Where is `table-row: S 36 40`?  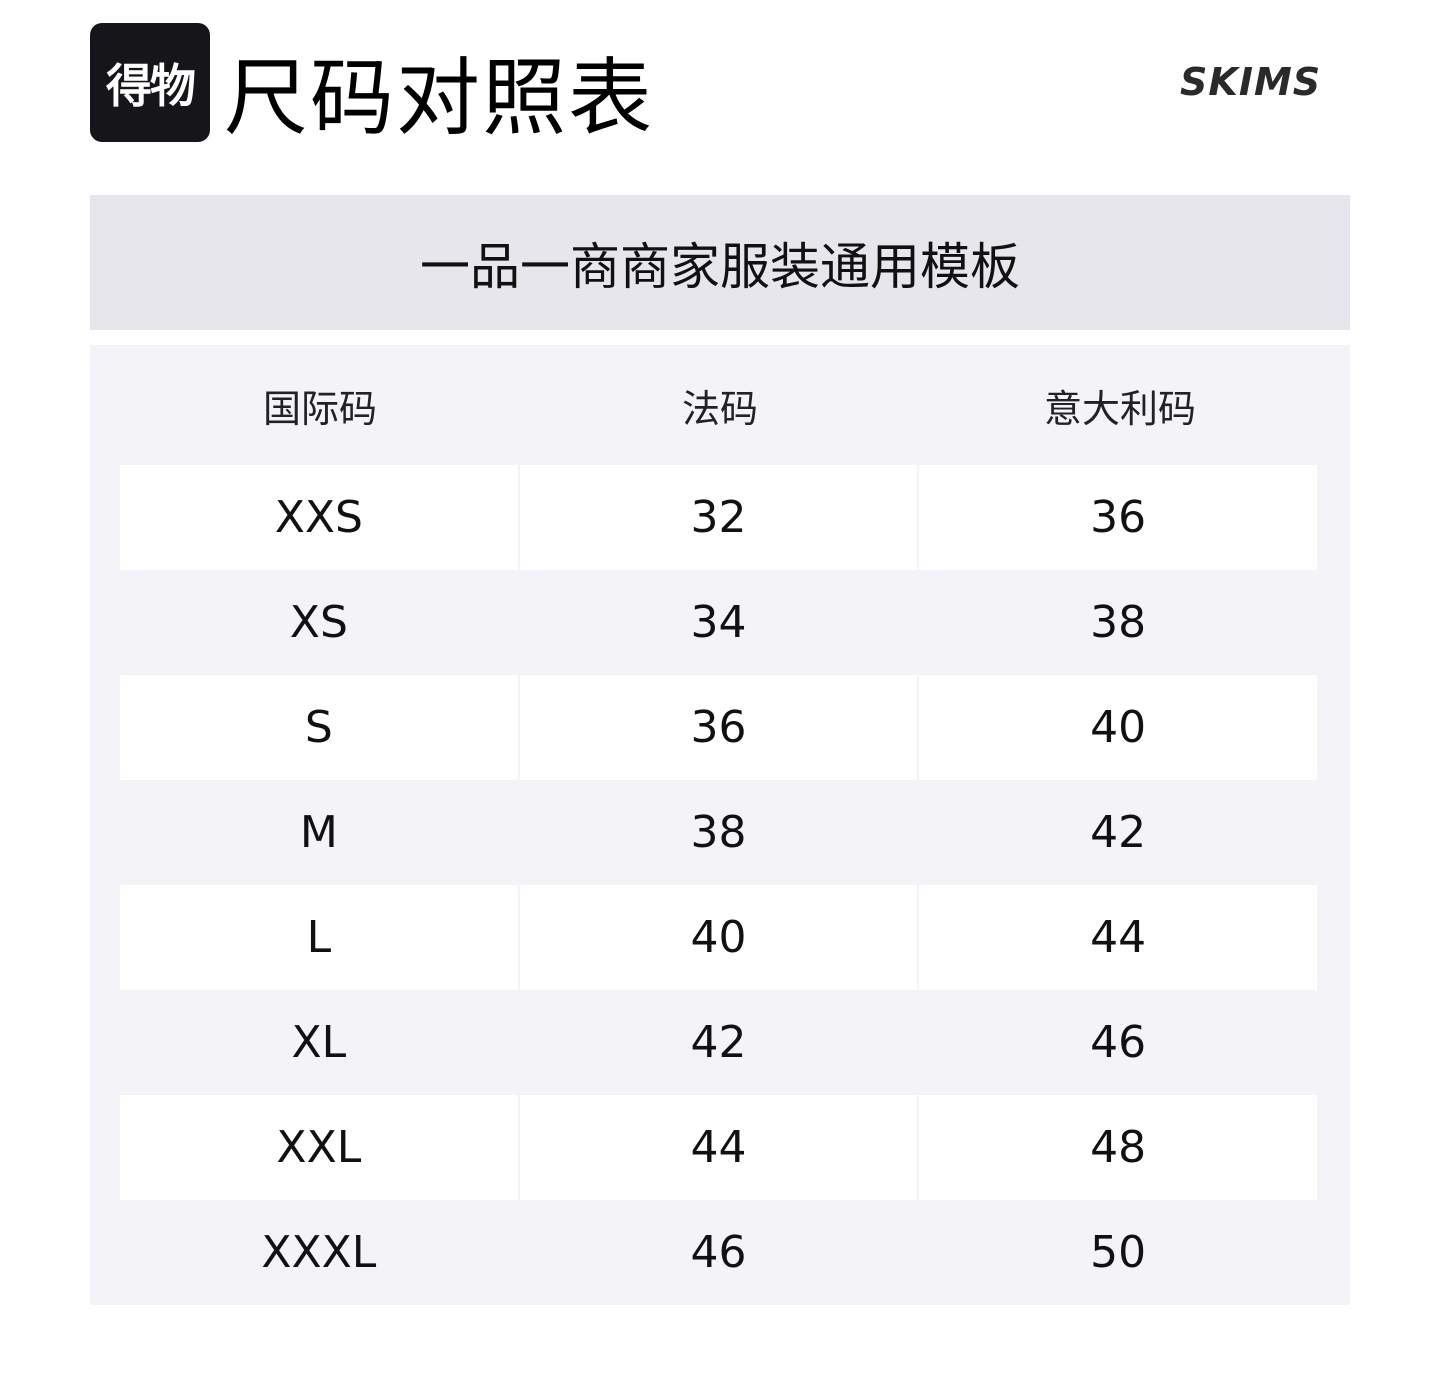 table-row: S 36 40 is located at coordinates (719, 727).